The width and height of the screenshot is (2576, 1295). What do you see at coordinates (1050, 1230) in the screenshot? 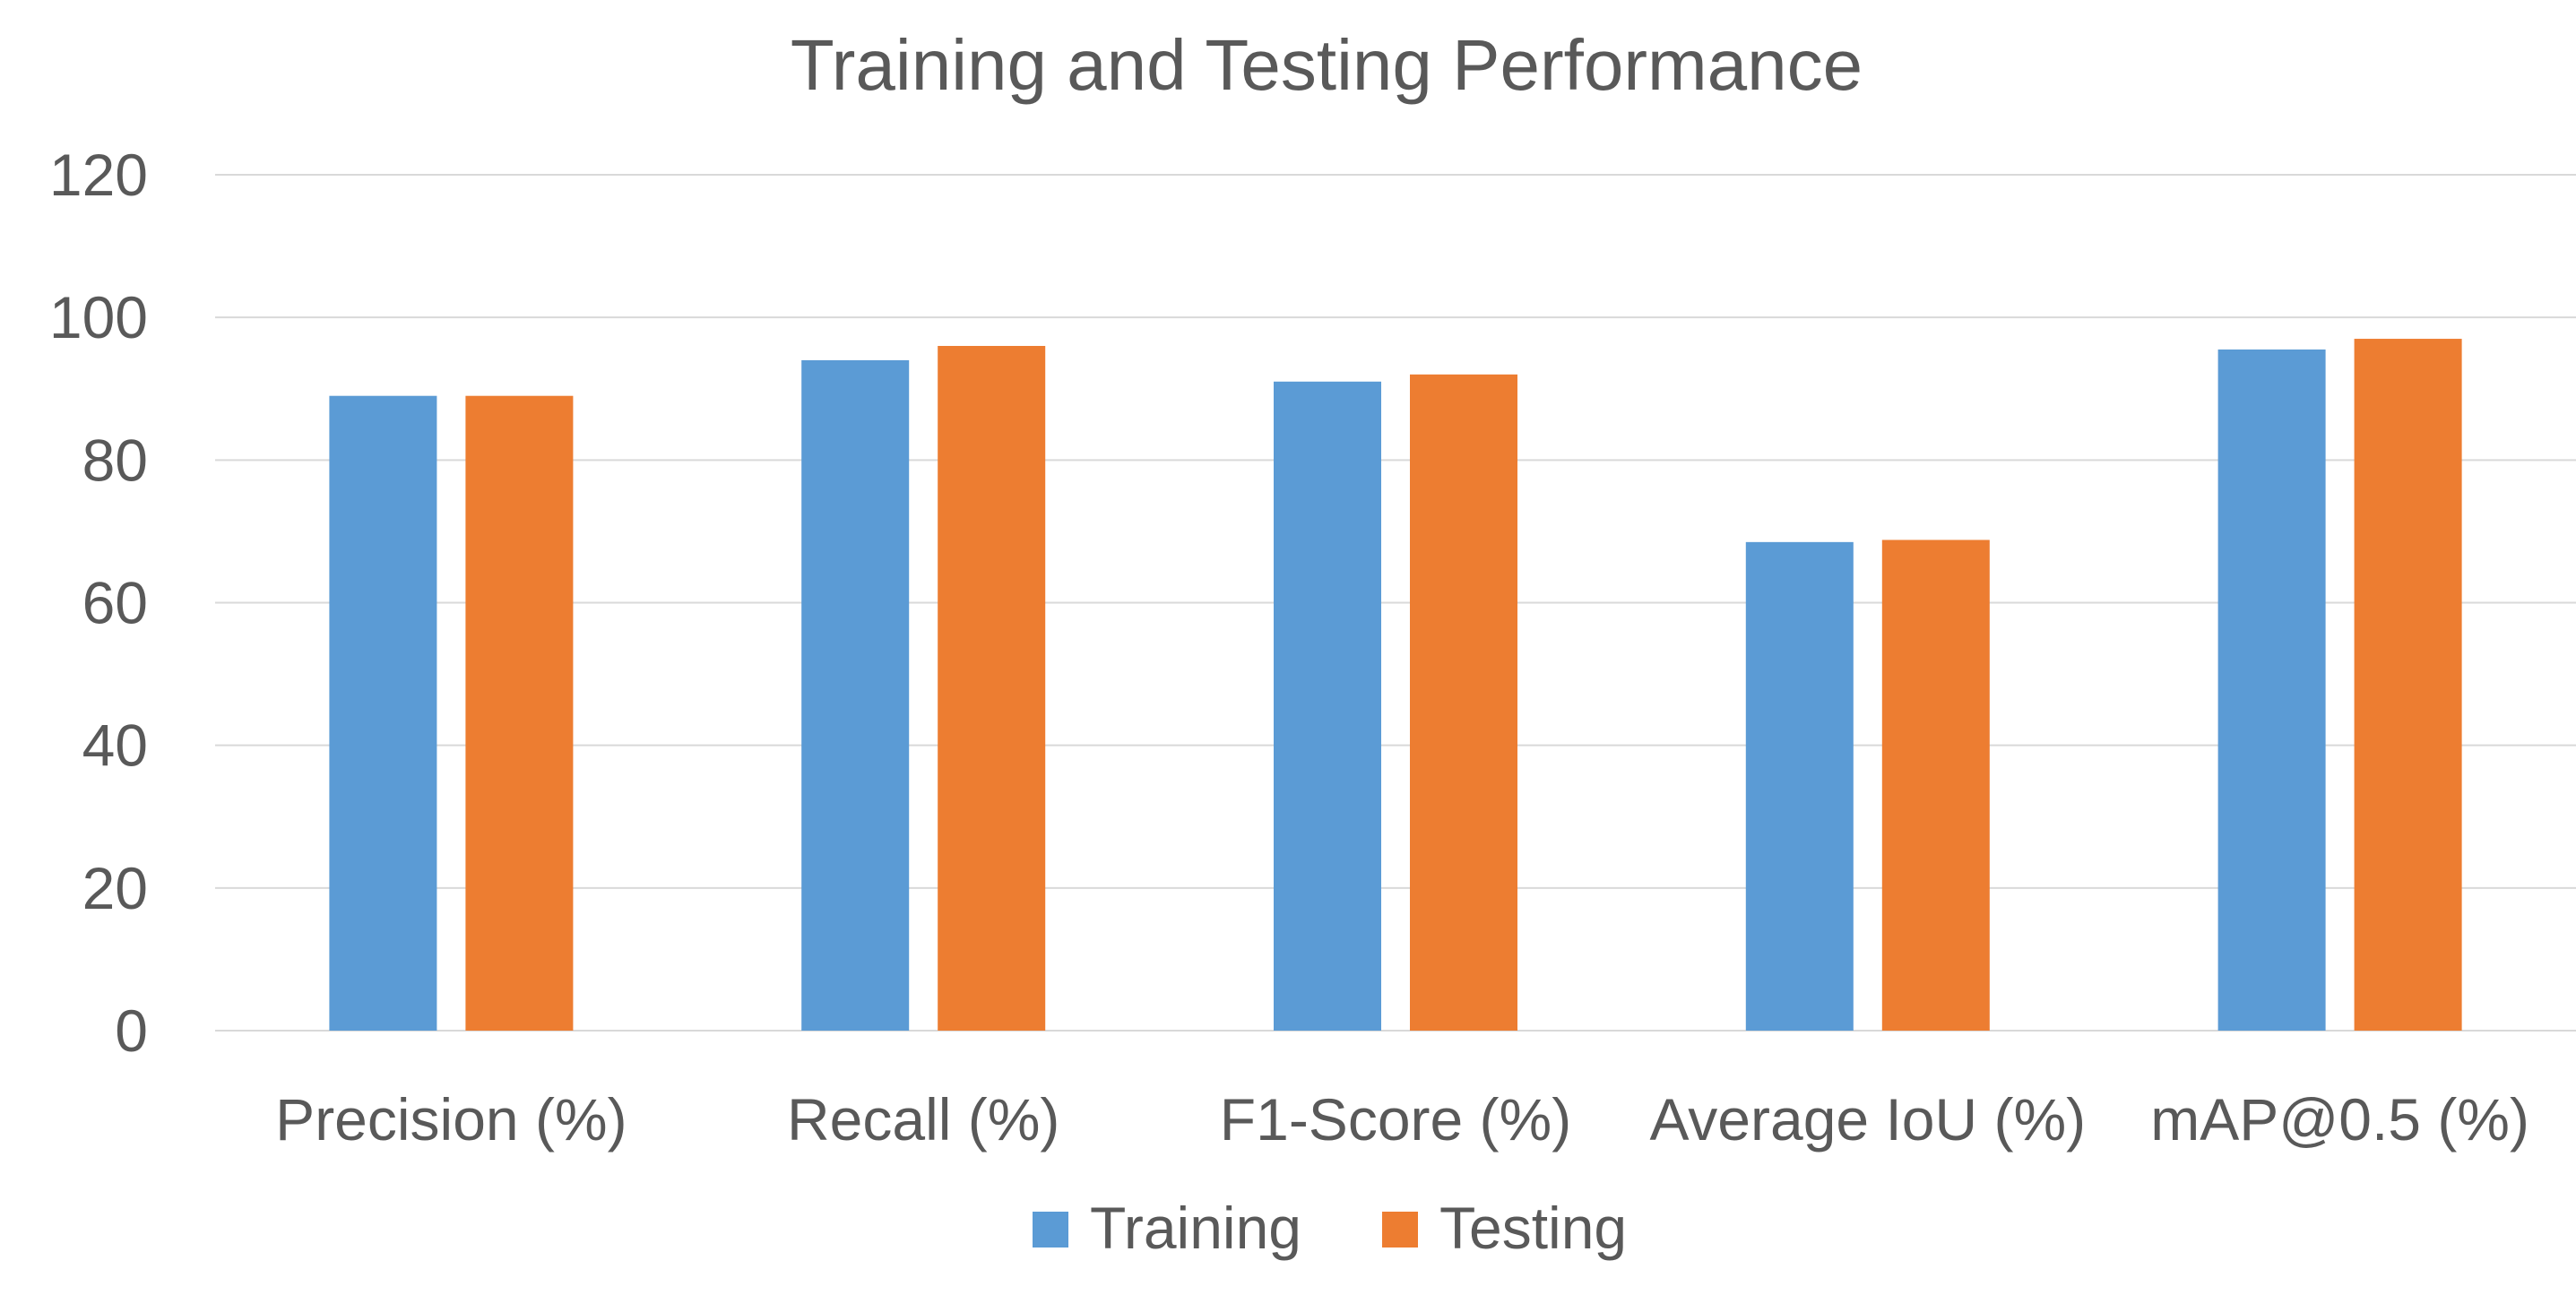
I see `legend-swatch-training` at bounding box center [1050, 1230].